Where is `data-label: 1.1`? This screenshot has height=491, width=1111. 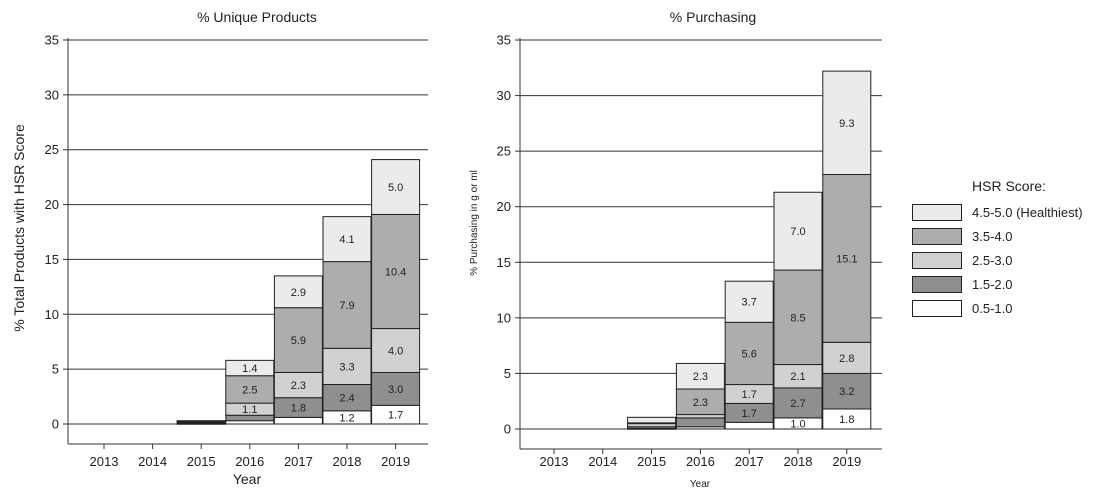 data-label: 1.1 is located at coordinates (249, 410).